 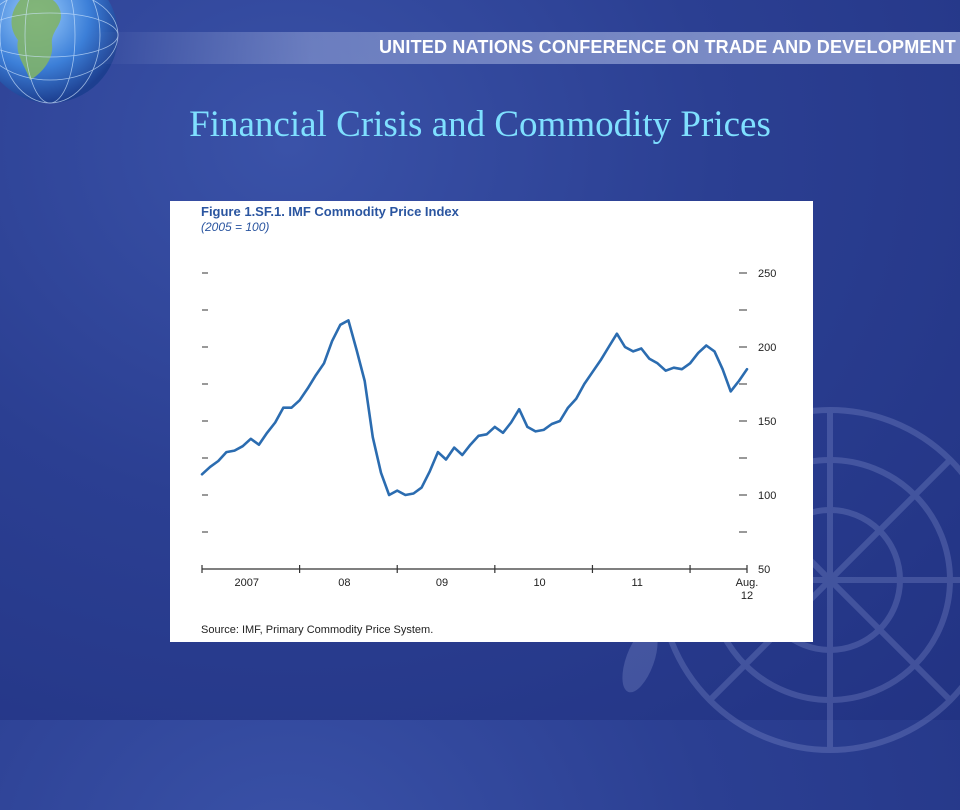 I want to click on slide-title: Financial Crisis and Commodity Prices, so click(x=480, y=124).